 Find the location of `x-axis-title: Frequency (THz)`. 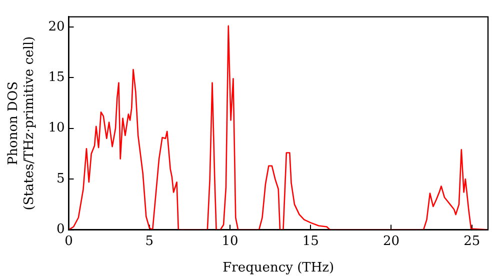

x-axis-title: Frequency (THz) is located at coordinates (278, 268).